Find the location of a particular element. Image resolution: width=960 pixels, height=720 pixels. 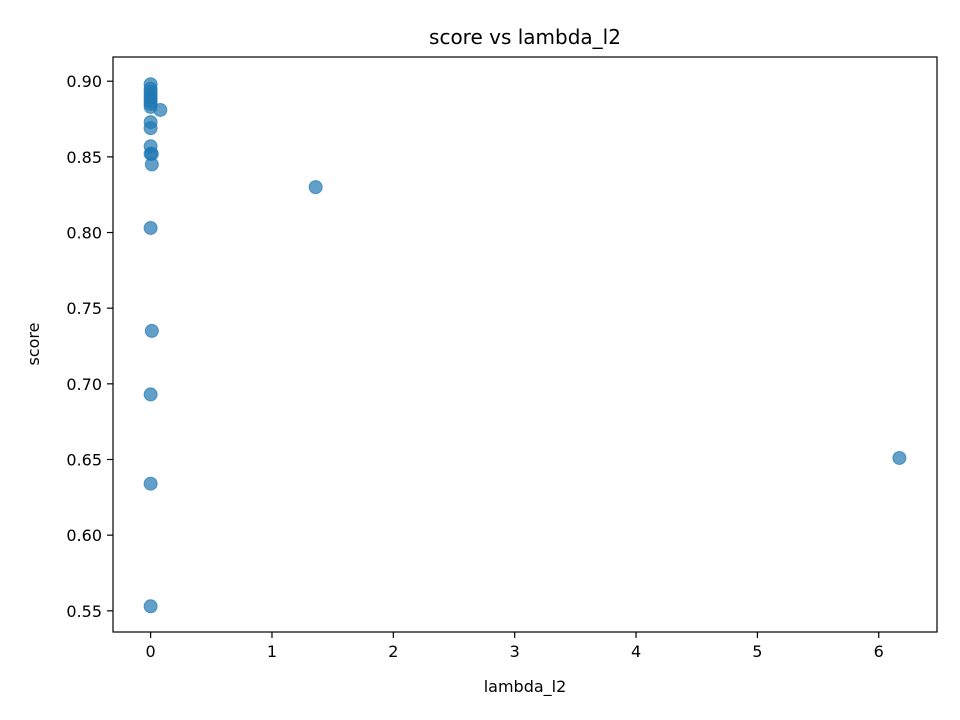

y-tick-label: 0.55 is located at coordinates (84, 611).